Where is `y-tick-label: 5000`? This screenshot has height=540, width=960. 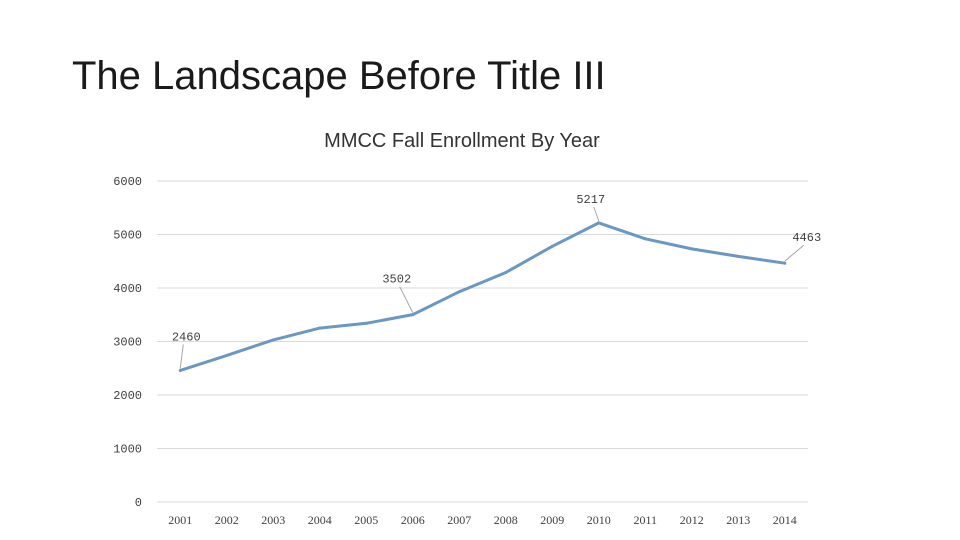 y-tick-label: 5000 is located at coordinates (127, 236).